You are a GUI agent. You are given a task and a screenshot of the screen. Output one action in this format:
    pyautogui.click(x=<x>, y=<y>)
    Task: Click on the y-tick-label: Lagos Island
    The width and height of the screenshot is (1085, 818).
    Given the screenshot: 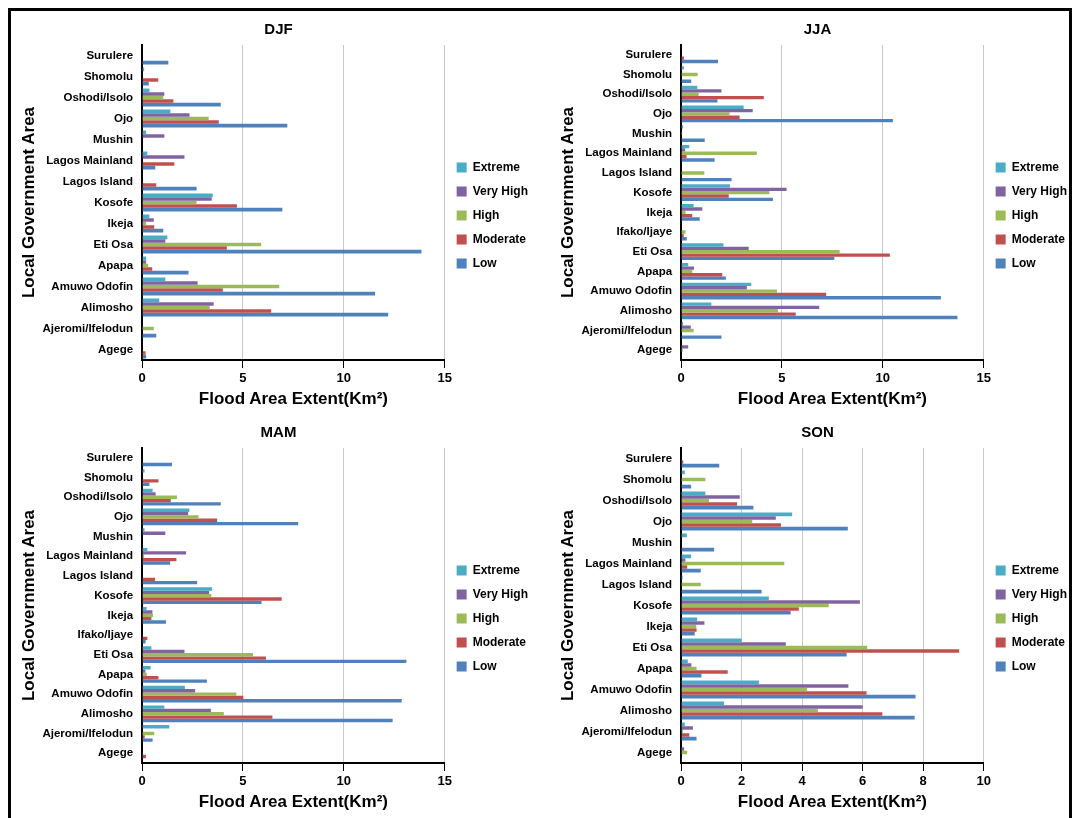 What is the action you would take?
    pyautogui.click(x=98, y=575)
    